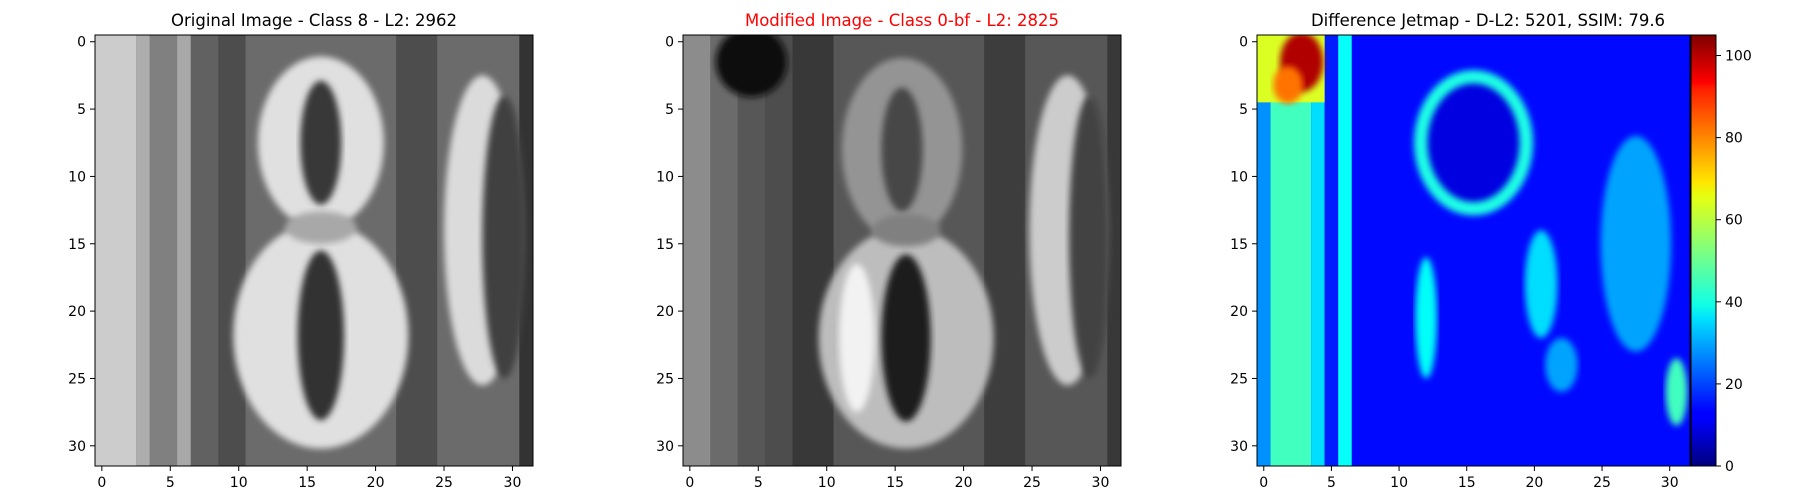  I want to click on panel-title-original: Original Image - Class 8 - L2: 2962, so click(314, 20).